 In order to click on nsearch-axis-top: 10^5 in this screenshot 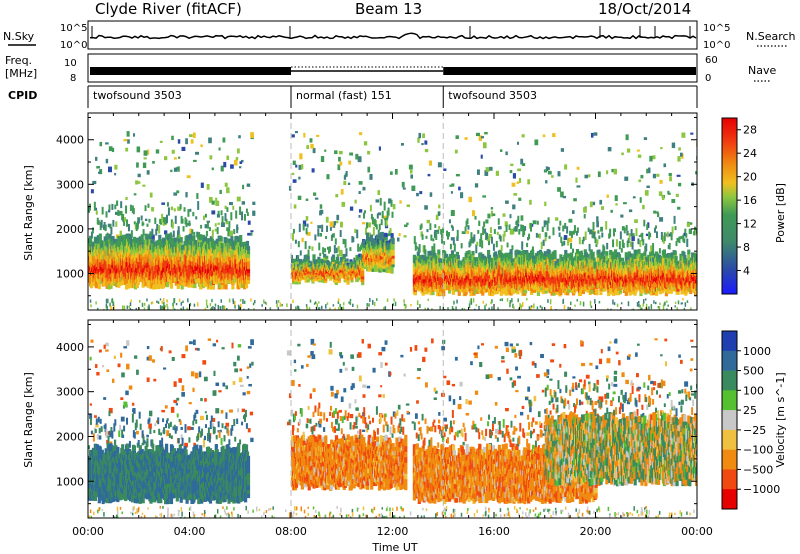, I will do `click(716, 28)`.